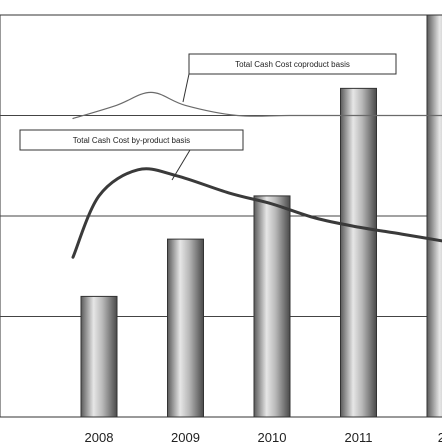  Describe the element at coordinates (440, 437) in the screenshot. I see `x-tick-label: 20` at that location.